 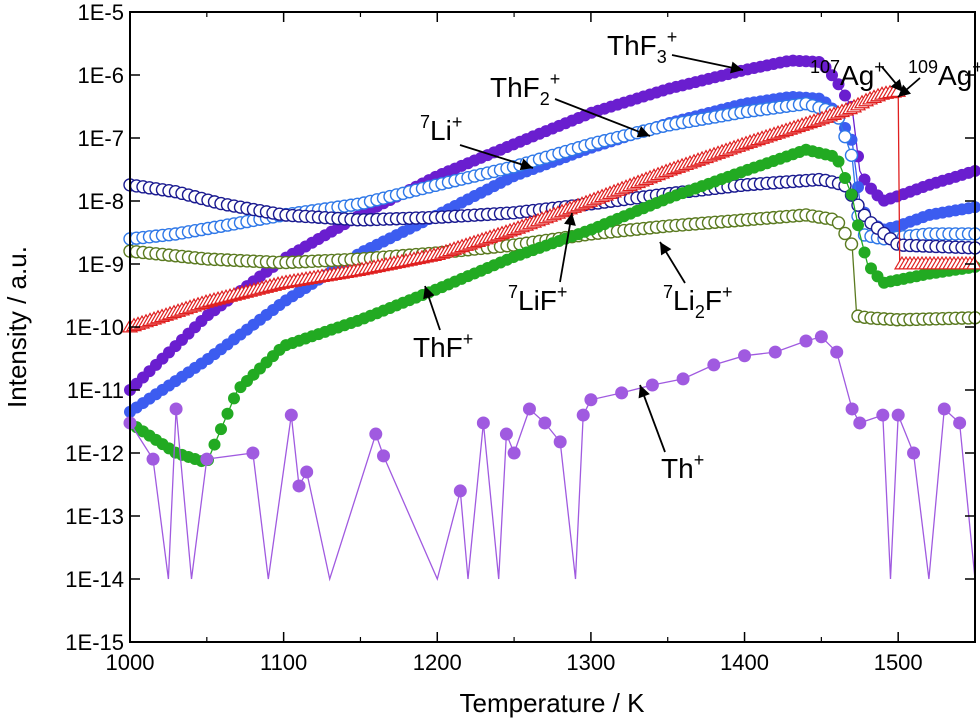 I want to click on y-tick-label: 1E-9, so click(x=101, y=264).